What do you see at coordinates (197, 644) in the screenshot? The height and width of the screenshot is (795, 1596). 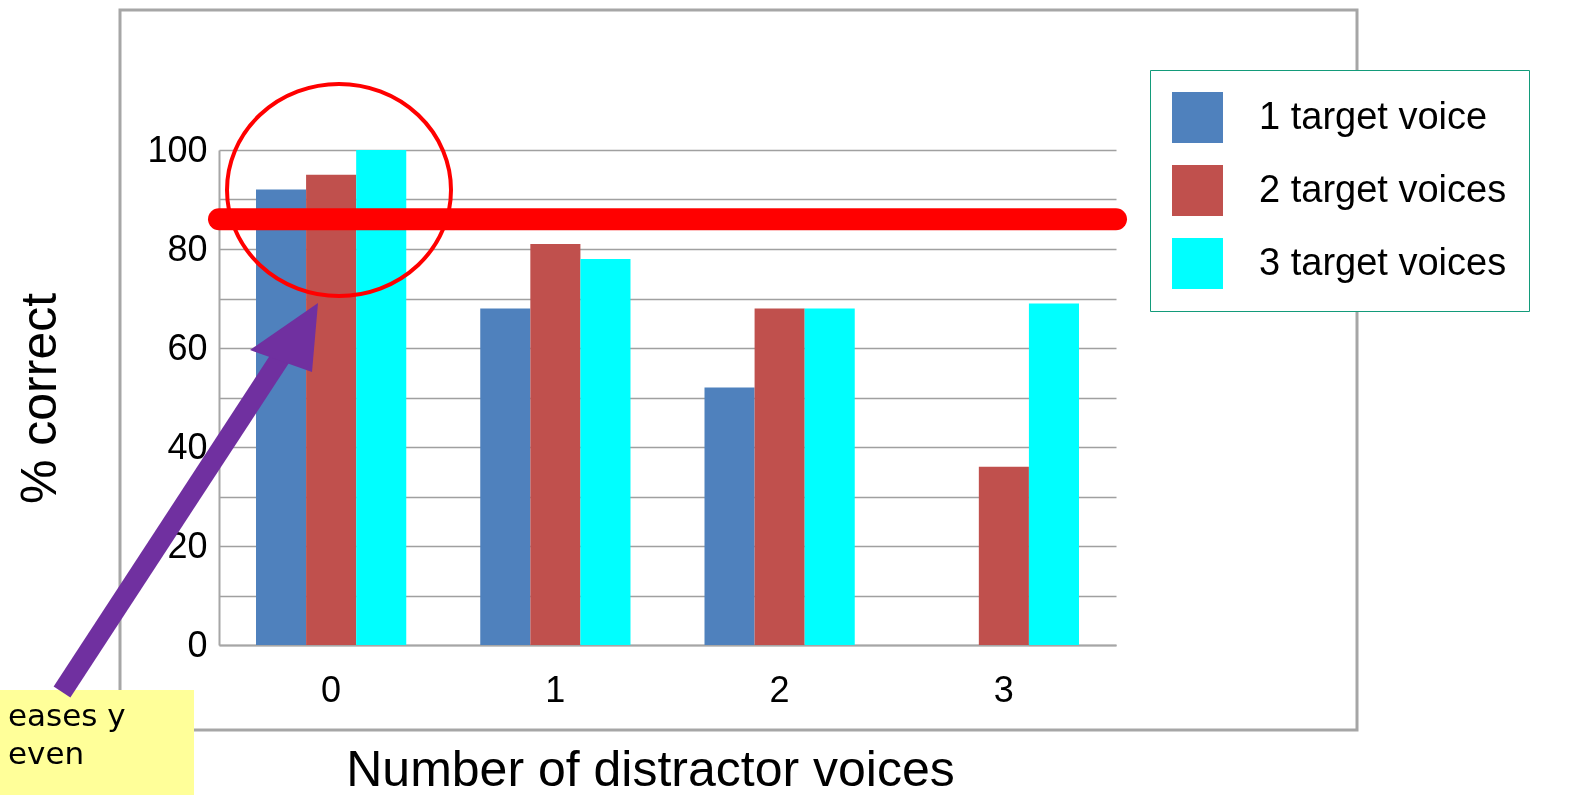 I see `y-tick-label: 0` at bounding box center [197, 644].